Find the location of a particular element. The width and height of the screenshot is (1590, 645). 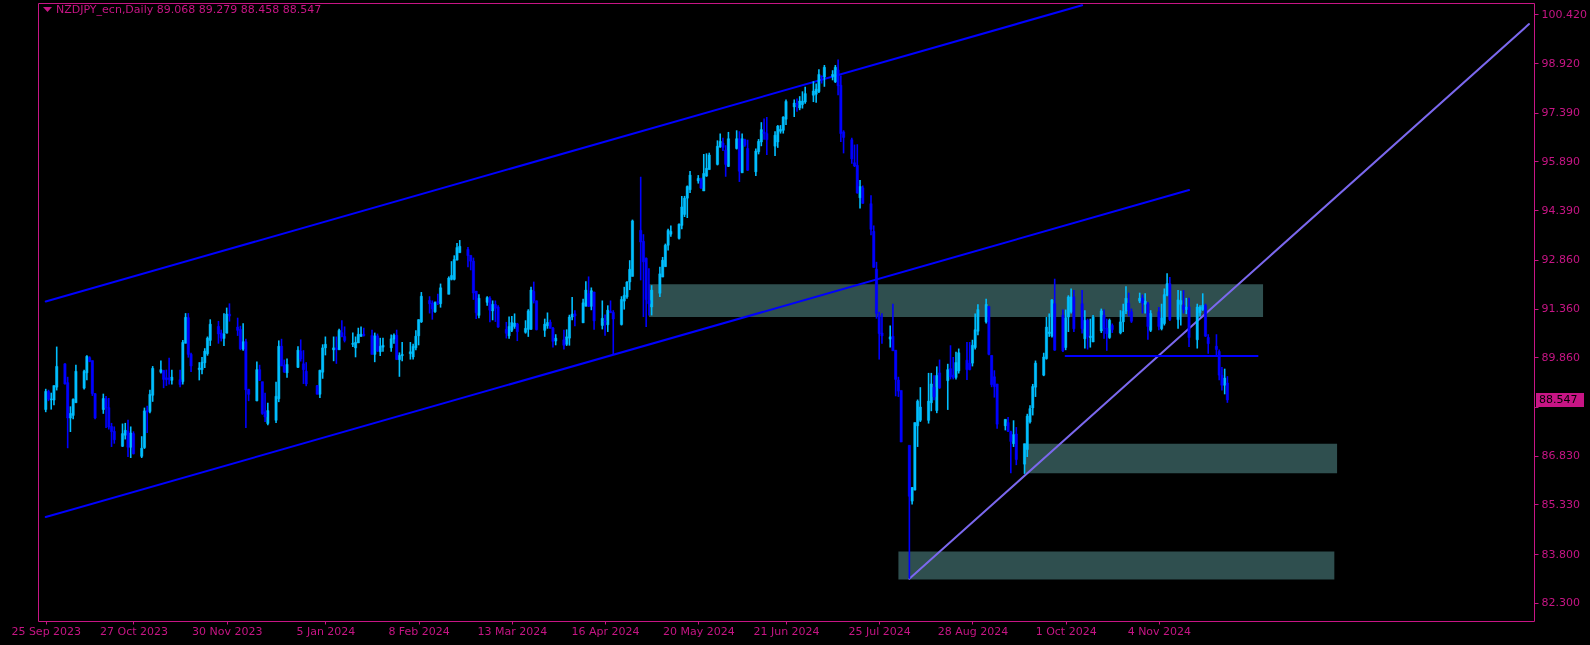

chart-title: NZDJPY_ecn,Daily 89.068 89.279 88.458 88.547 is located at coordinates (189, 9).